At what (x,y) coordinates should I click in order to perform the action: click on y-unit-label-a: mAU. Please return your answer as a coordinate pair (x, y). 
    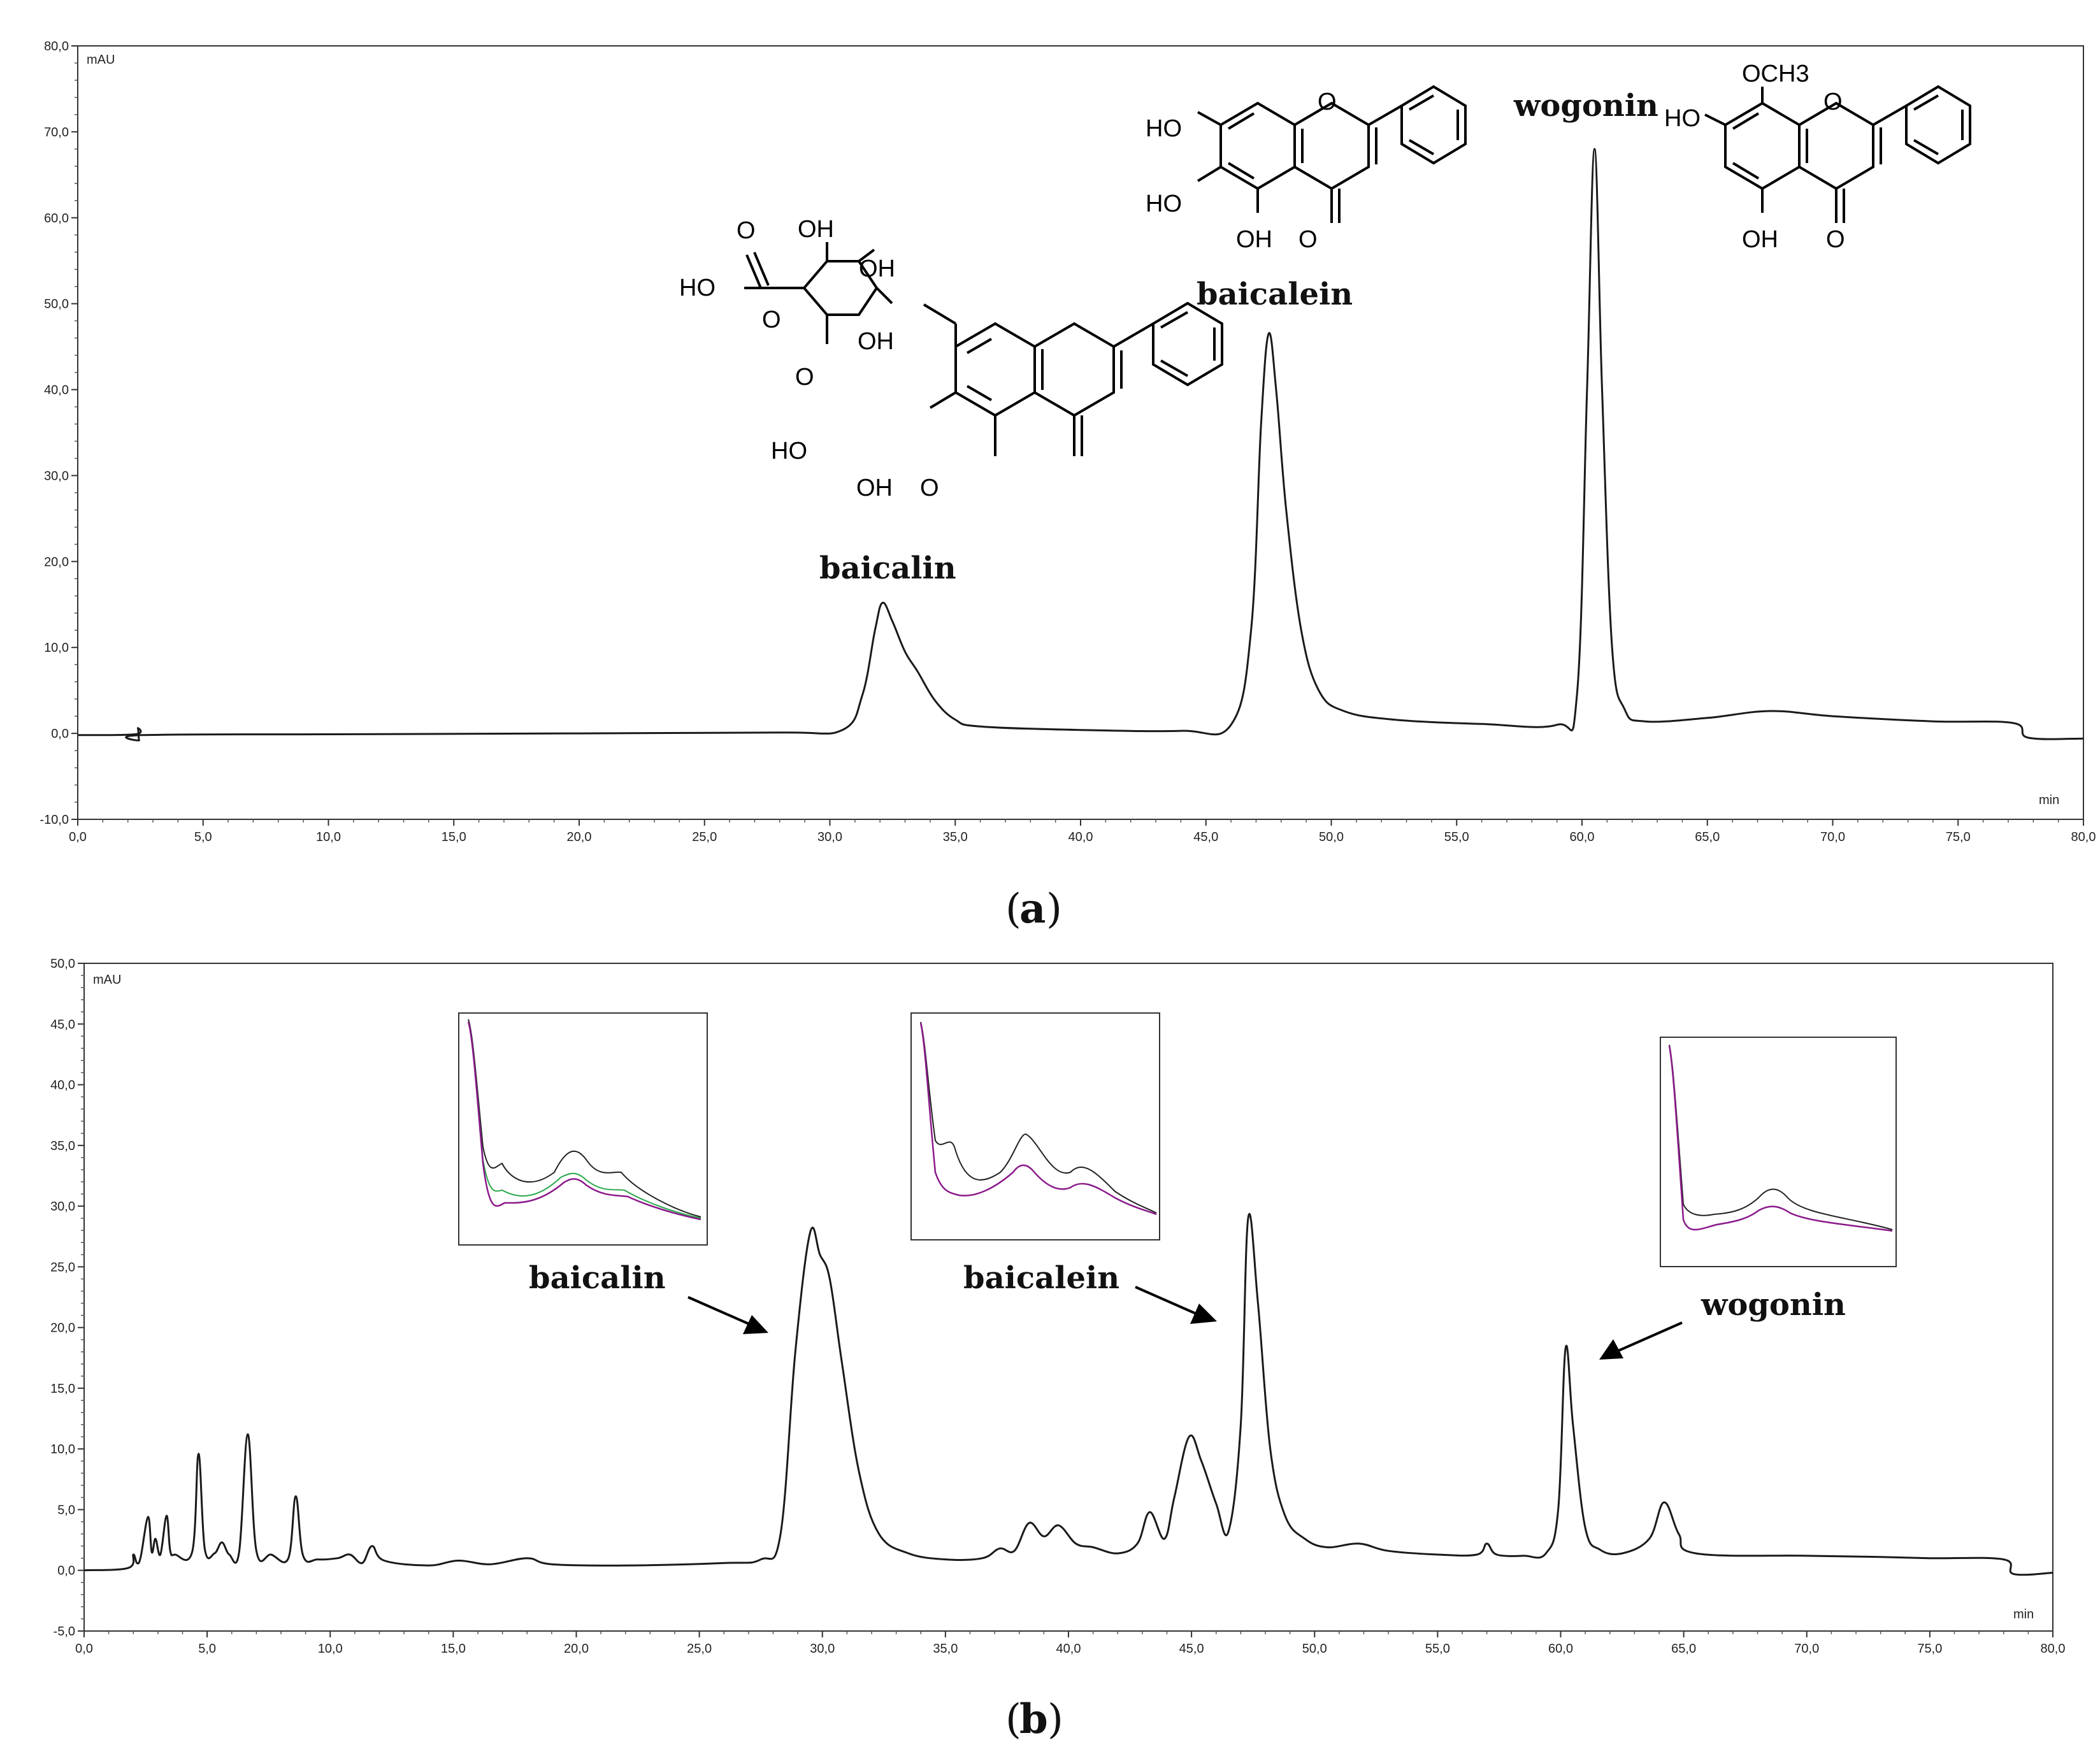
    Looking at the image, I should click on (101, 60).